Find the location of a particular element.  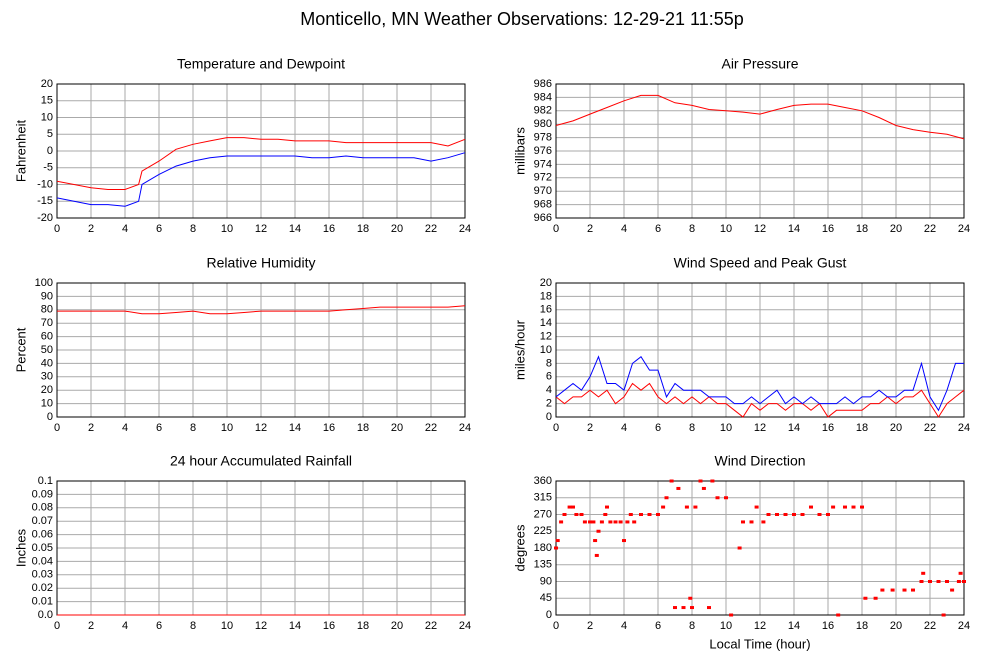

y-tick-label: 80 is located at coordinates (47, 310).